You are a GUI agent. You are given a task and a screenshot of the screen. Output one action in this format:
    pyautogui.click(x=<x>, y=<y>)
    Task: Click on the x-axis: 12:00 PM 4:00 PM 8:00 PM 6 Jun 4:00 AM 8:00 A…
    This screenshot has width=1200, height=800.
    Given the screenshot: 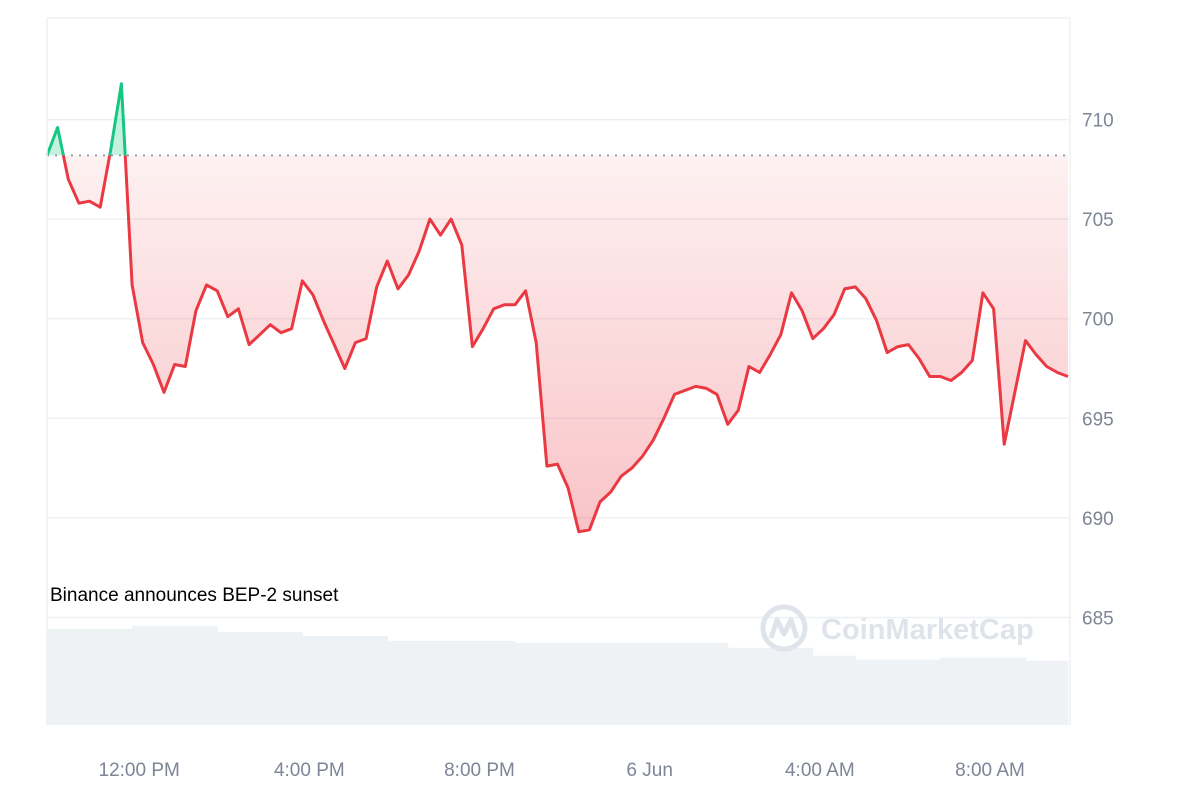 What is the action you would take?
    pyautogui.click(x=562, y=770)
    